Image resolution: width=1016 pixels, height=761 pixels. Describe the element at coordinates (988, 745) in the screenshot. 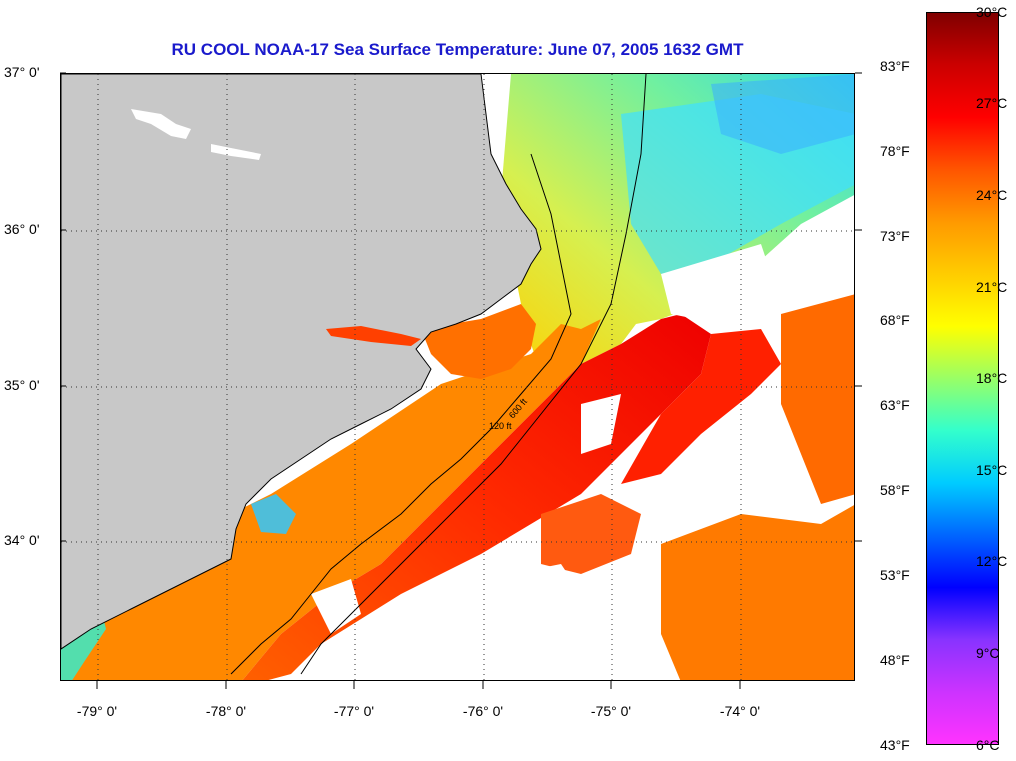

I see `colorbar-c-label-6: 6°C` at that location.